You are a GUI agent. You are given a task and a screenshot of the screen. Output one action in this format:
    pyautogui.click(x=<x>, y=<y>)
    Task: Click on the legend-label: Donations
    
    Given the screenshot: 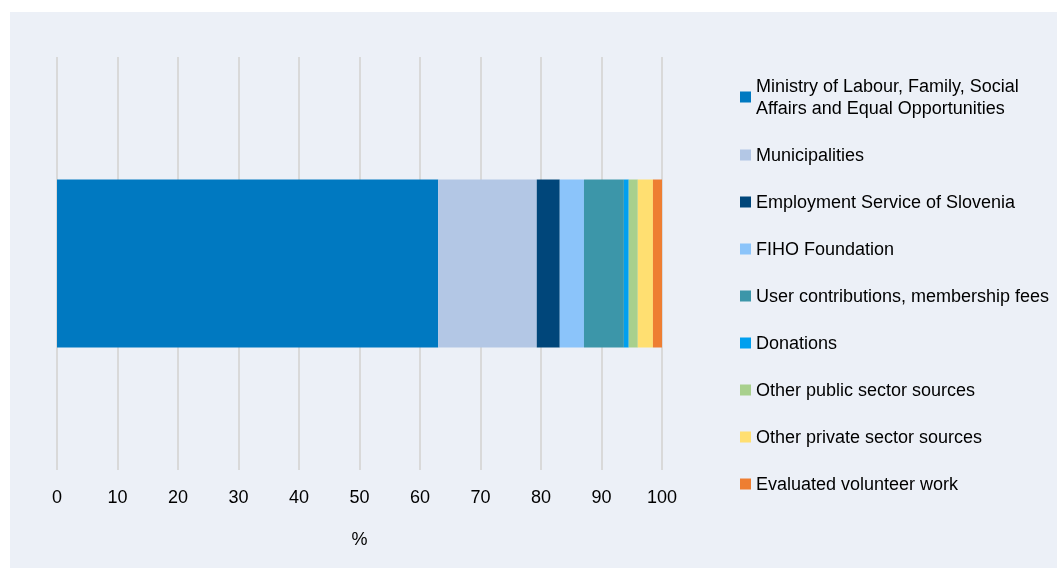 What is the action you would take?
    pyautogui.click(x=797, y=343)
    